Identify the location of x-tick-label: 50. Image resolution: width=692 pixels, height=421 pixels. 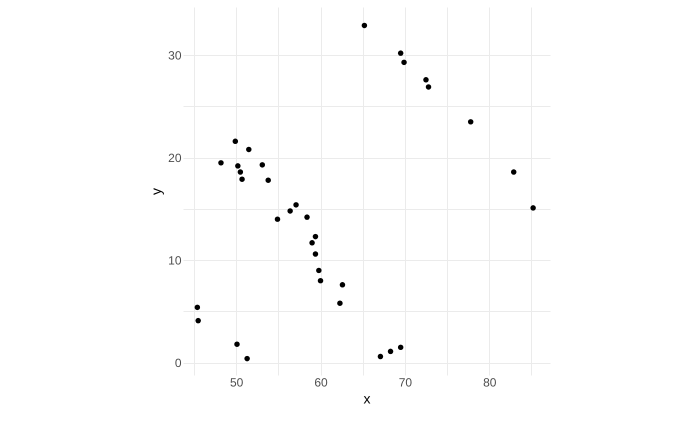
(237, 383).